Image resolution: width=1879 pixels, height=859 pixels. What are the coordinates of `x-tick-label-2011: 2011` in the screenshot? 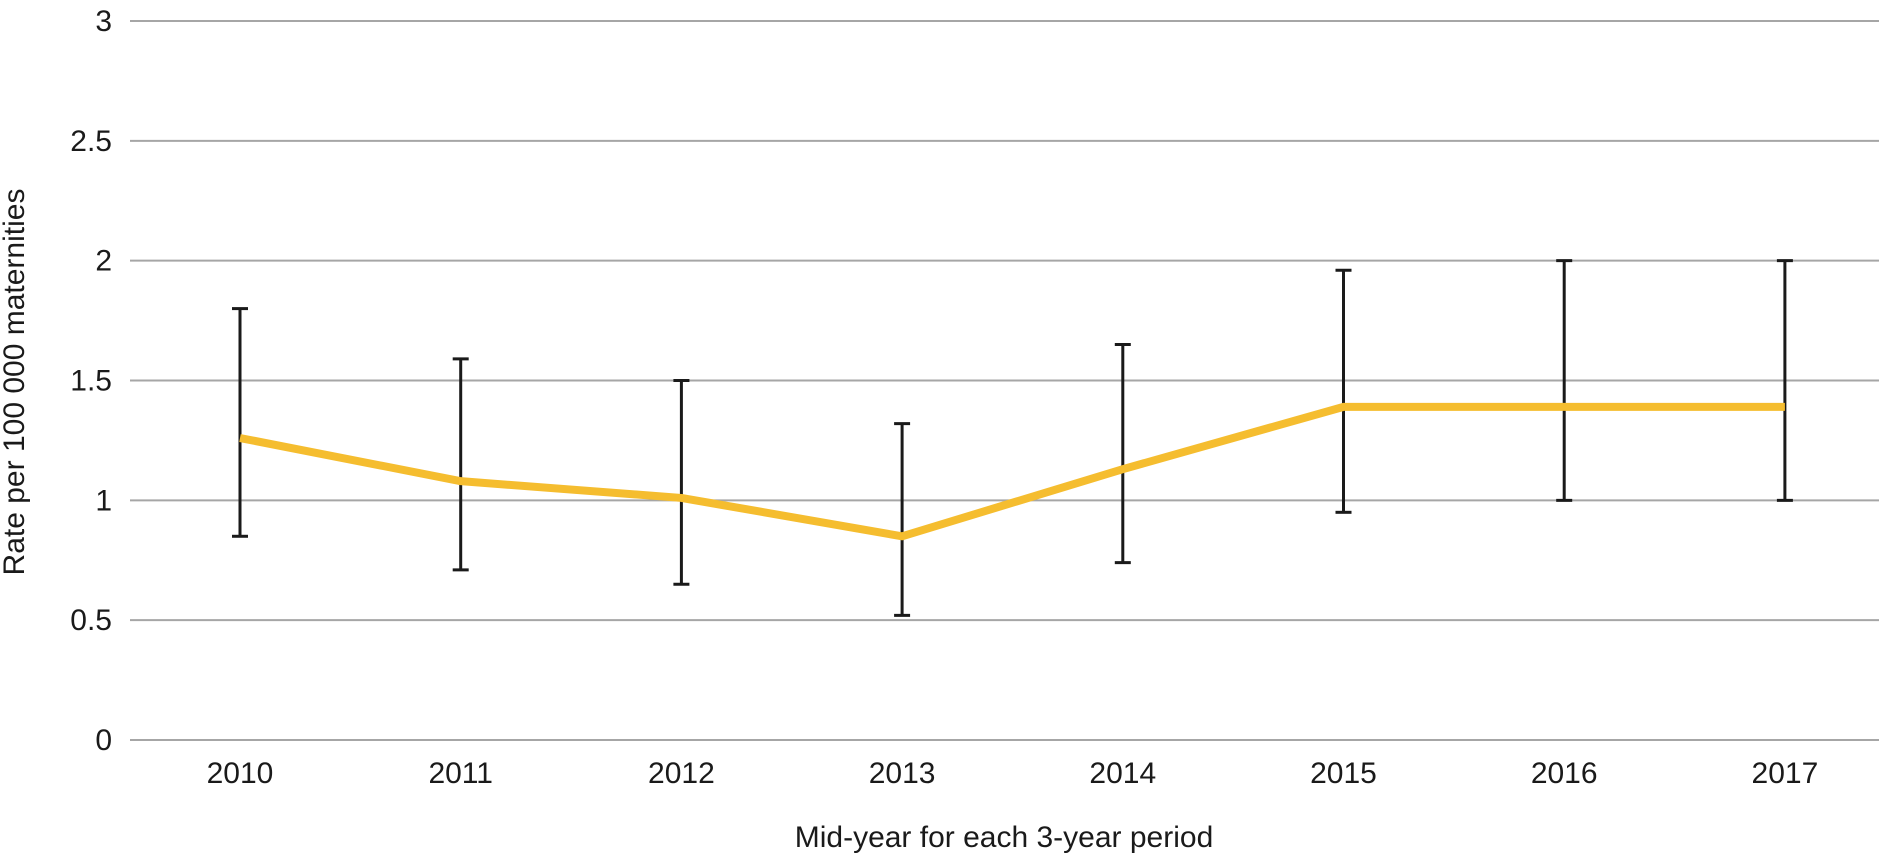 It's located at (460, 773).